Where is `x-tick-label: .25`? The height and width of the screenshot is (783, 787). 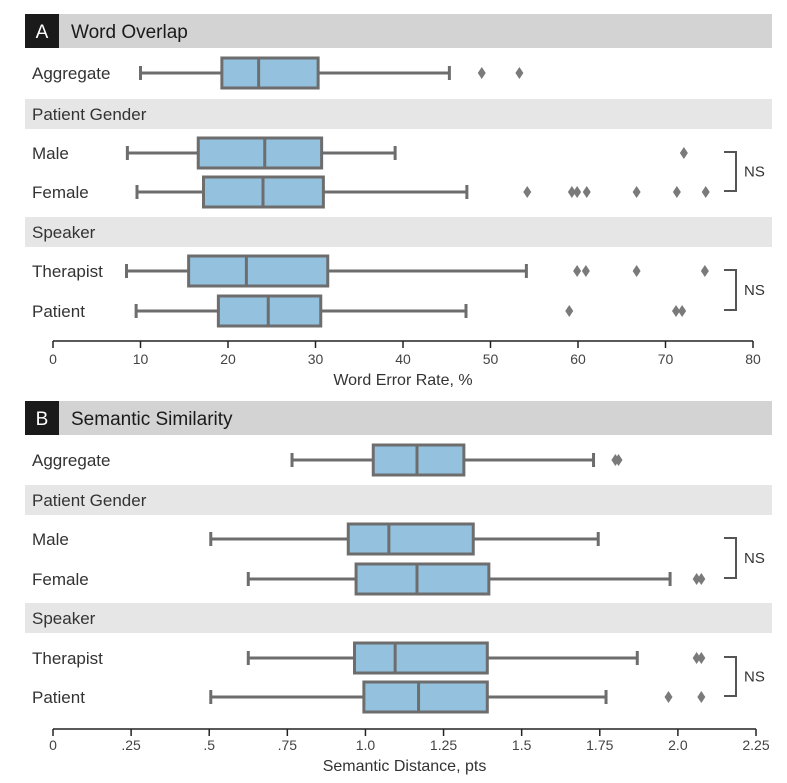
x-tick-label: .25 is located at coordinates (131, 745).